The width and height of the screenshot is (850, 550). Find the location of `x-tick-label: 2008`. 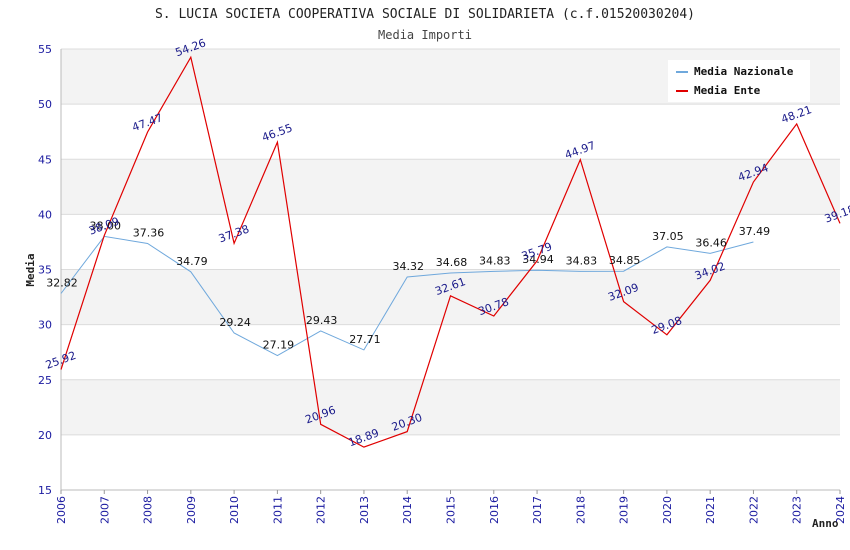

x-tick-label: 2008 is located at coordinates (148, 510).